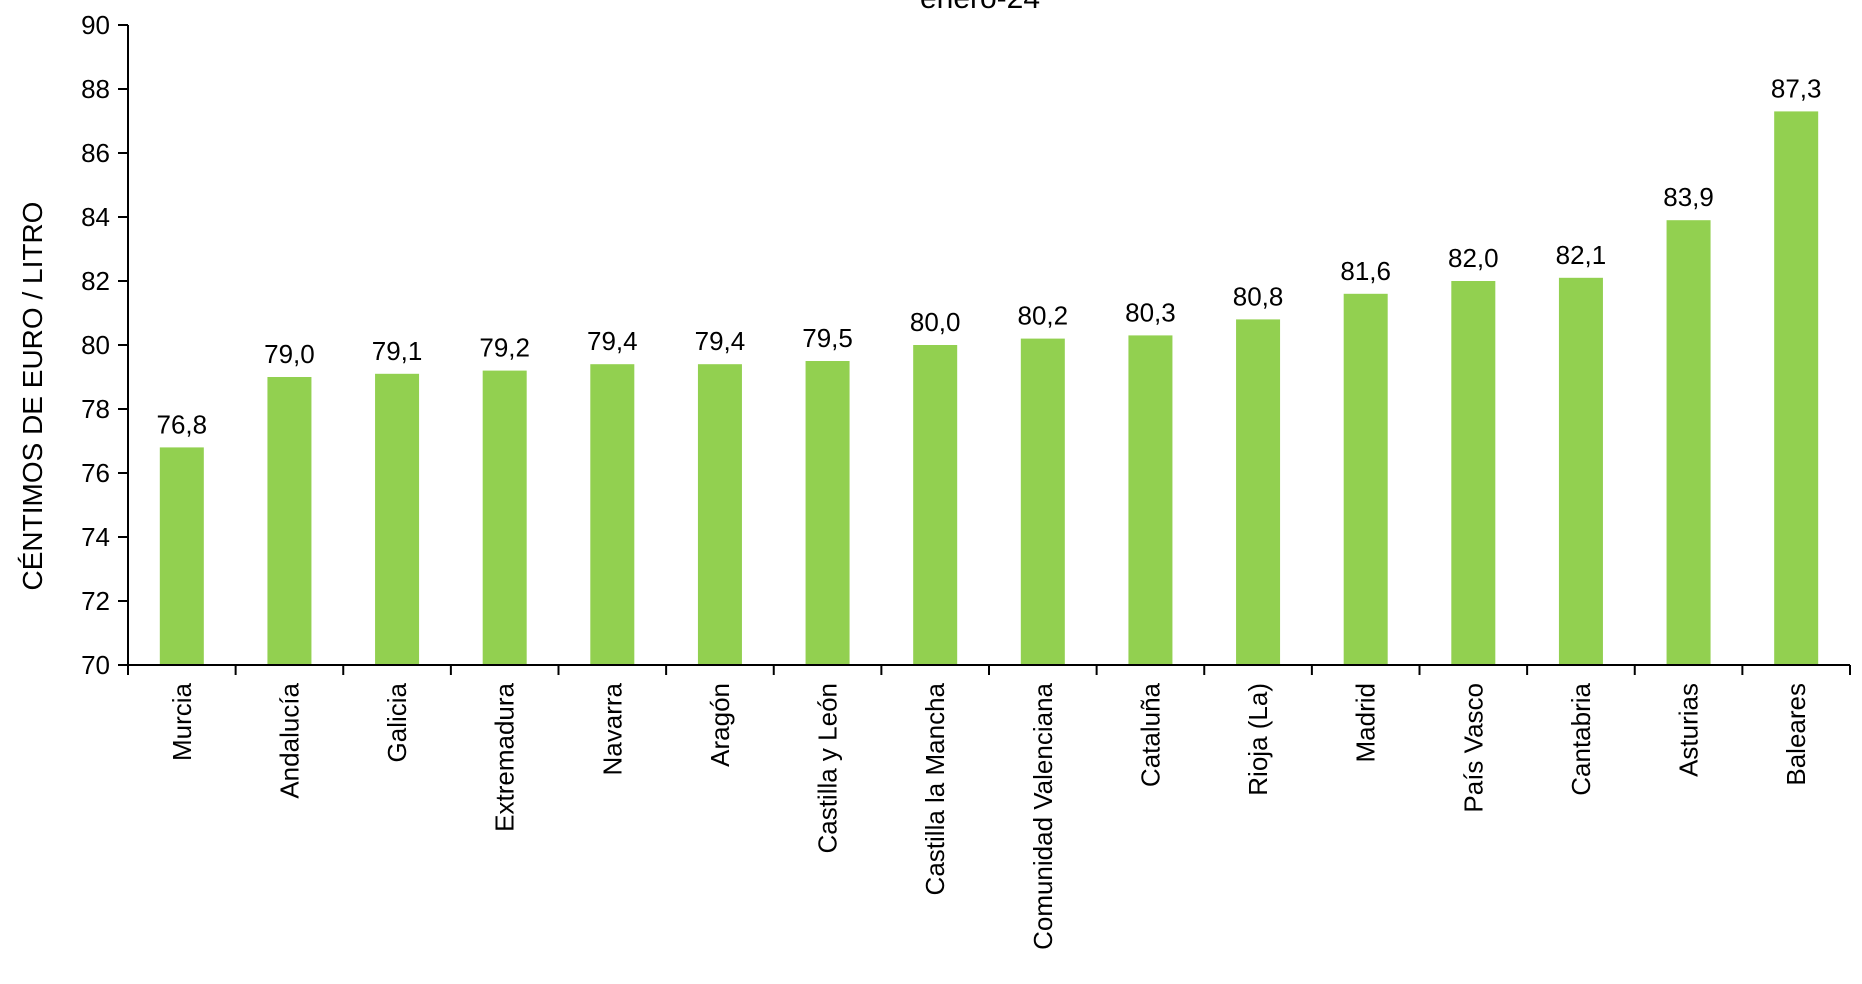 This screenshot has height=984, width=1862. What do you see at coordinates (95, 537) in the screenshot?
I see `y-tick-label: 74` at bounding box center [95, 537].